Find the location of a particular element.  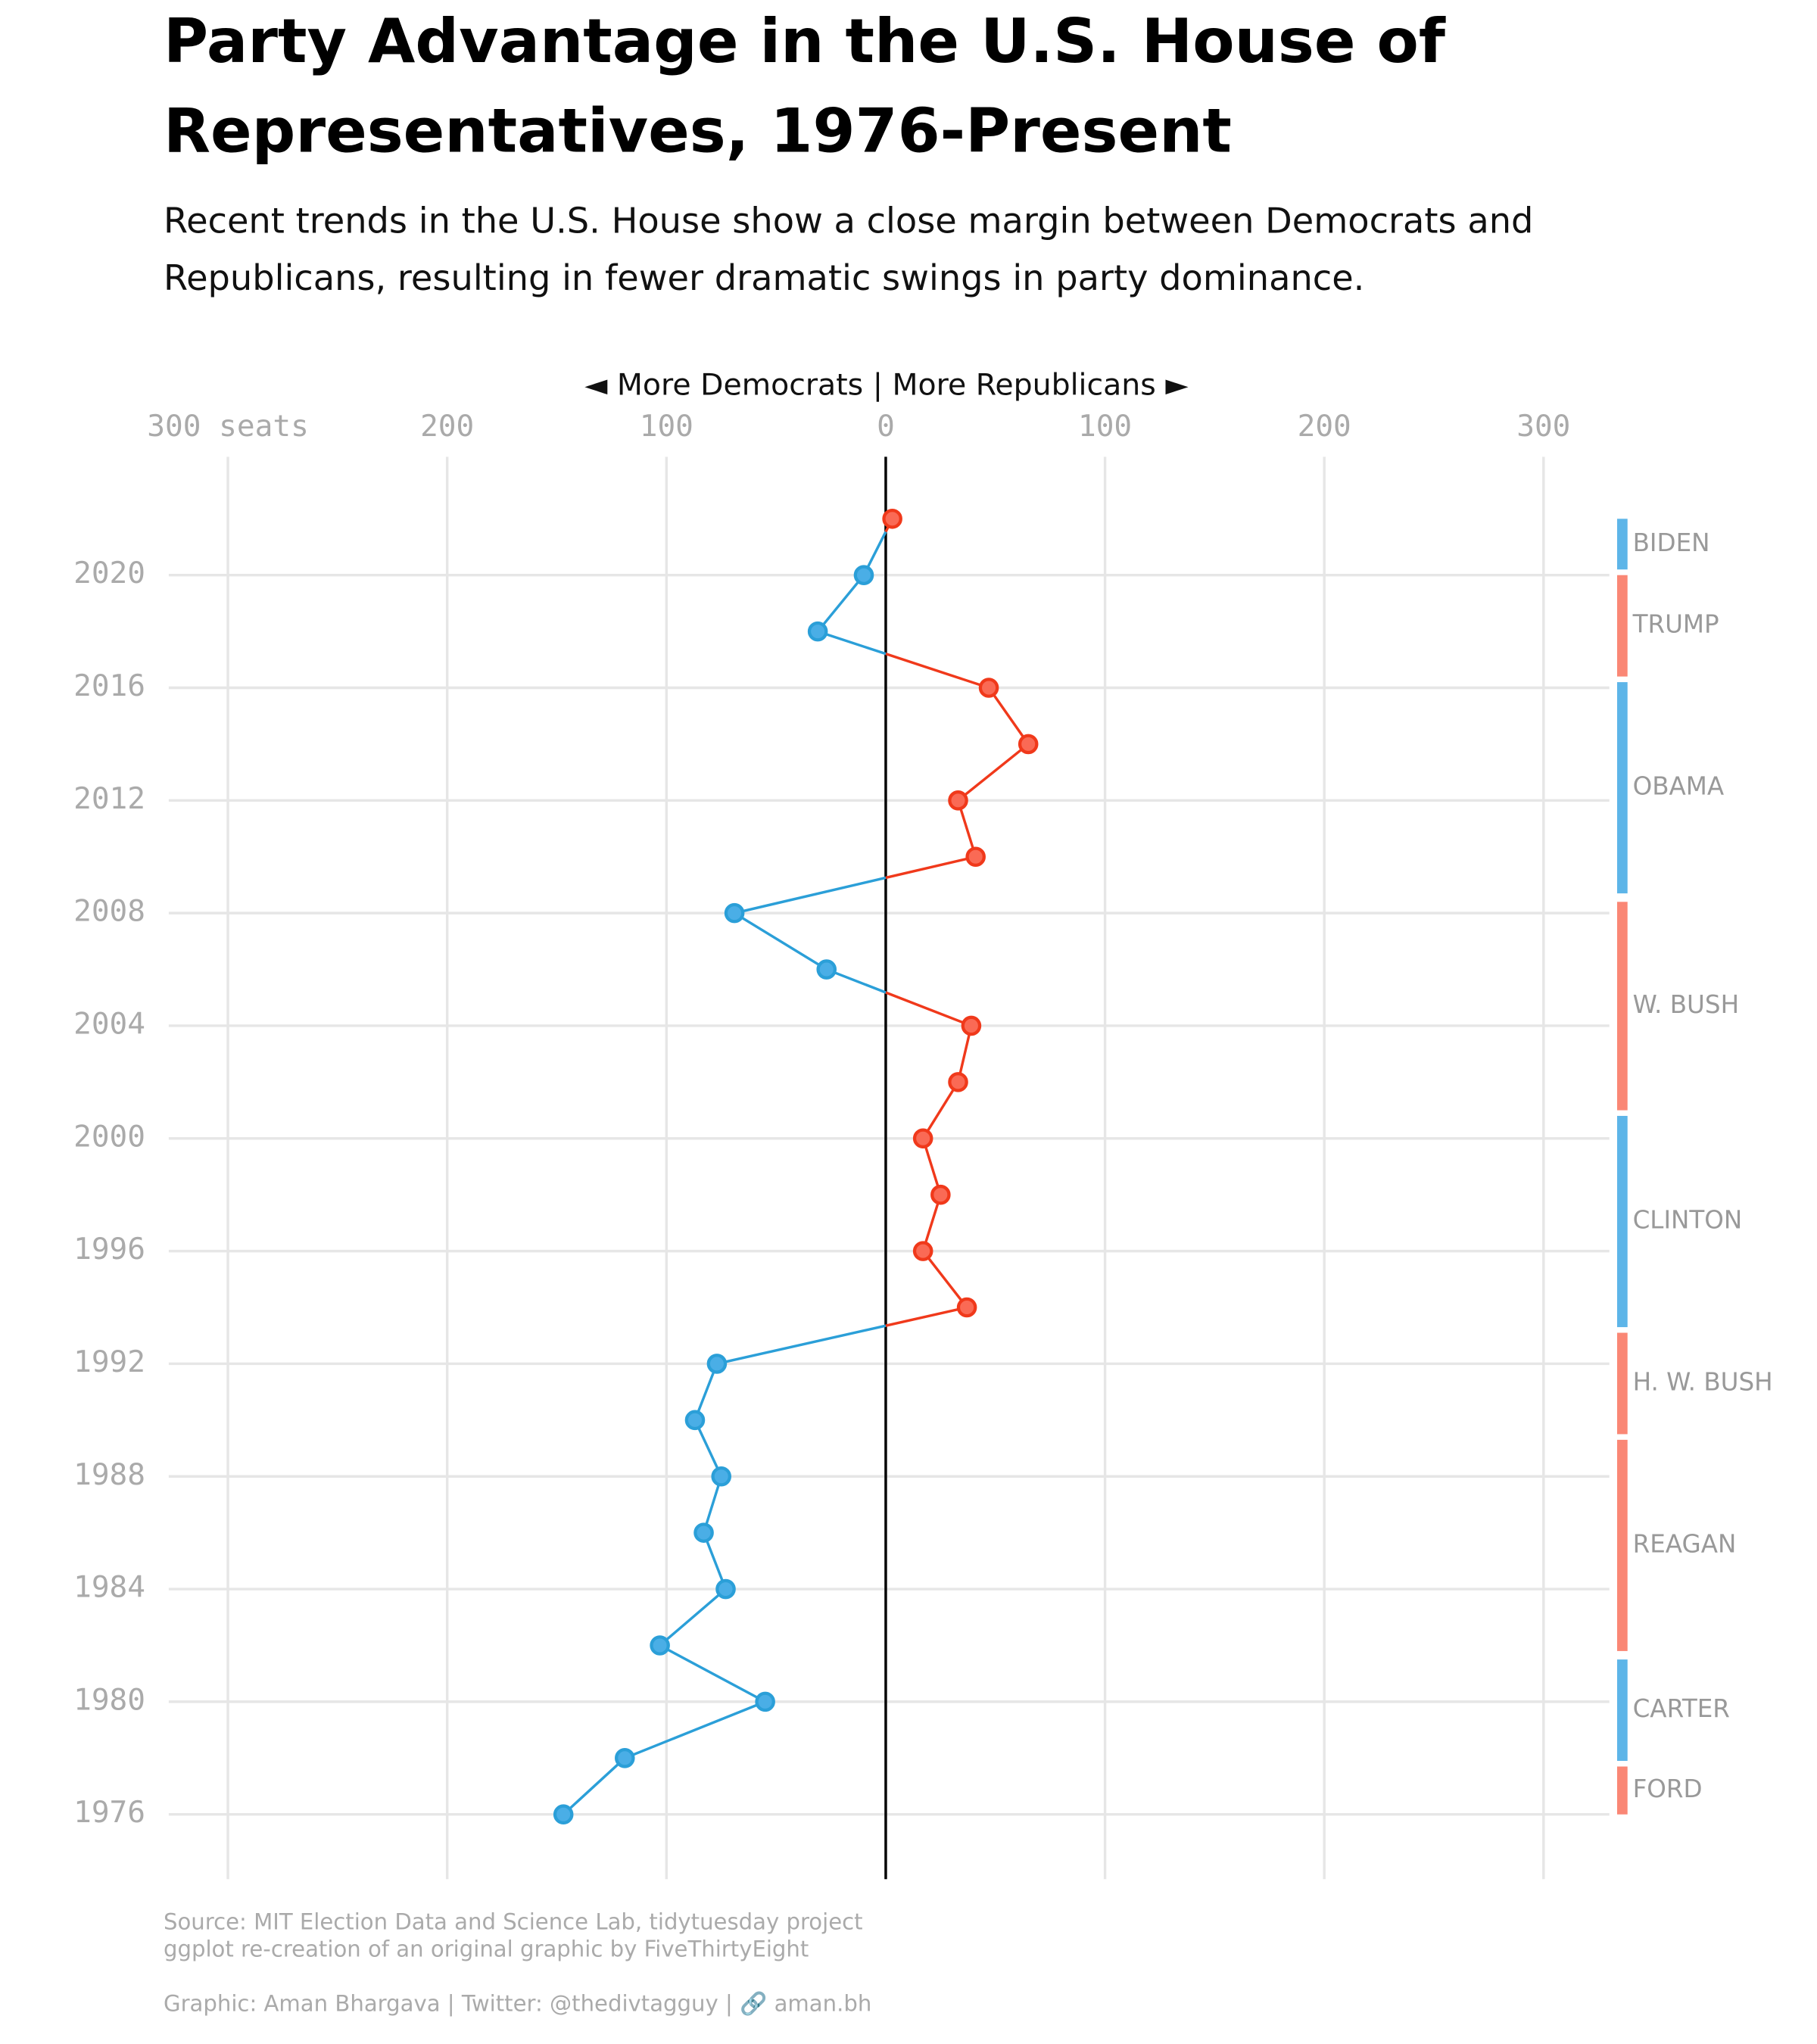

president-label: REAGAN is located at coordinates (1685, 1543).